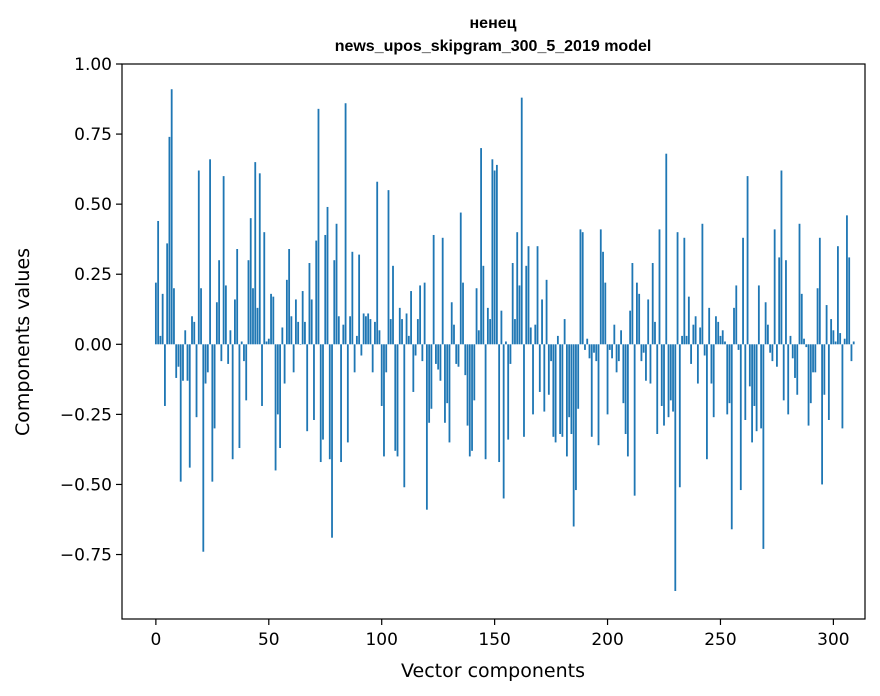 The image size is (880, 696). What do you see at coordinates (93, 65) in the screenshot?
I see `y-tick-label-7: 1.00` at bounding box center [93, 65].